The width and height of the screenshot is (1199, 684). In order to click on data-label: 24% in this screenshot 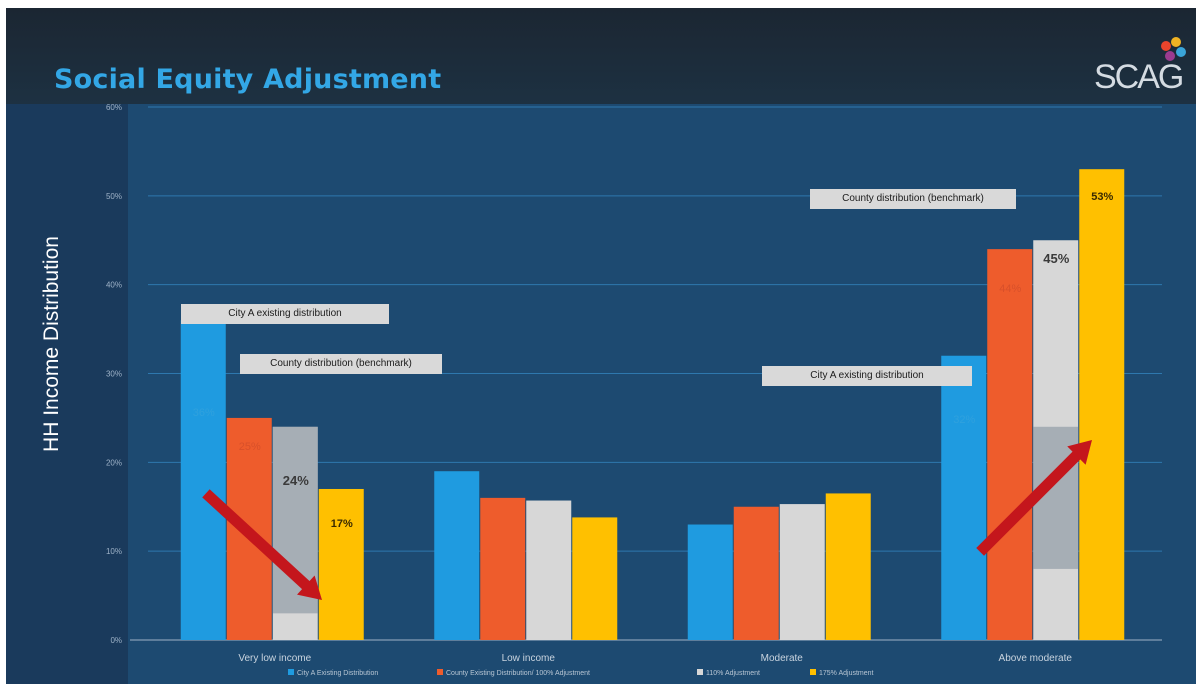, I will do `click(296, 480)`.